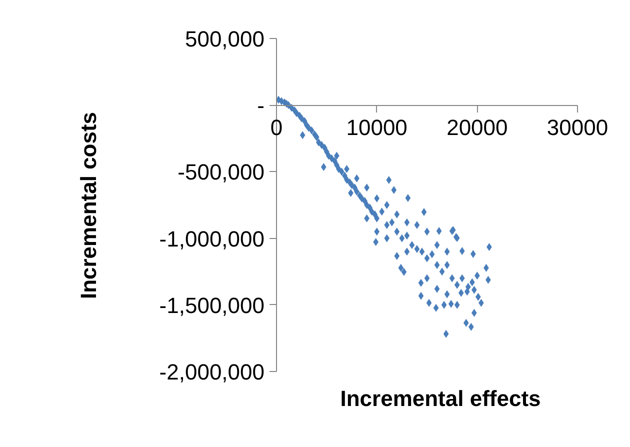 The image size is (630, 447). I want to click on y-tick-label: -, so click(260, 105).